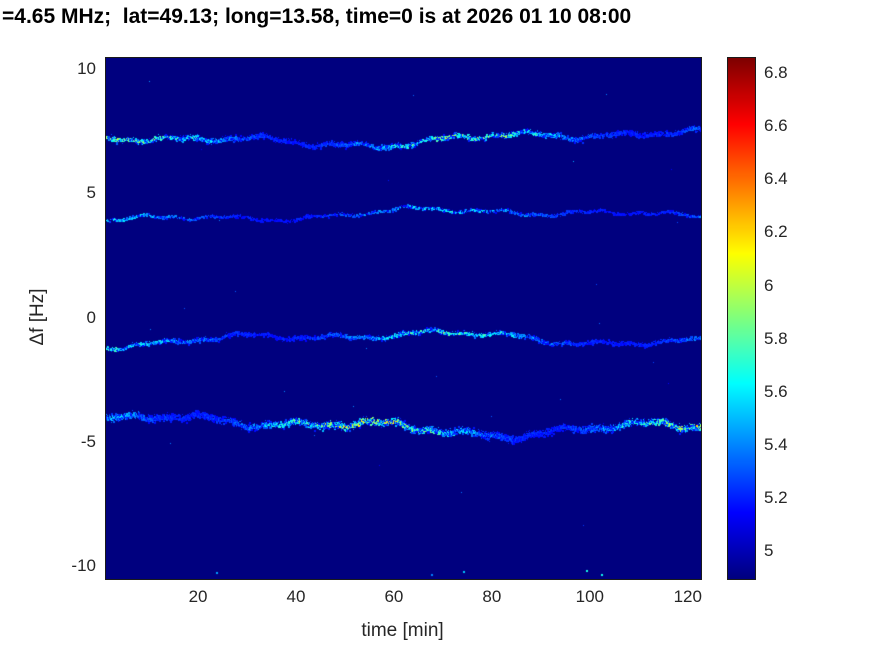 This screenshot has height=656, width=875. I want to click on y-tick-label: 5, so click(91, 193).